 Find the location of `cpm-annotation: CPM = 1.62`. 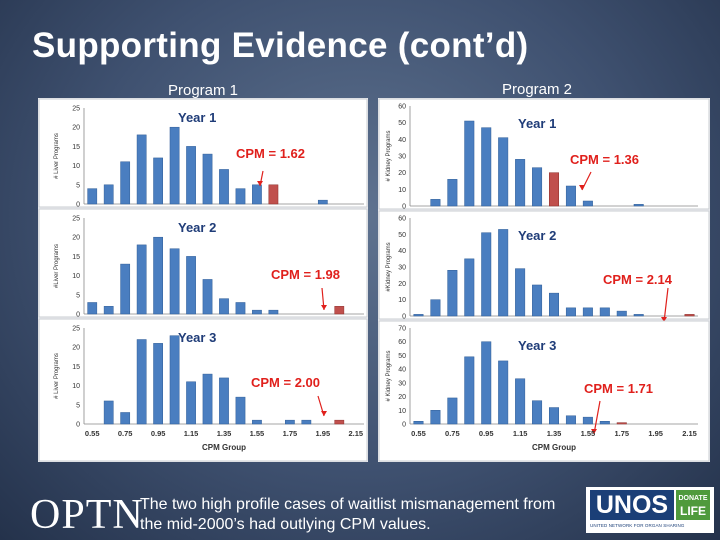

cpm-annotation: CPM = 1.62 is located at coordinates (270, 153).